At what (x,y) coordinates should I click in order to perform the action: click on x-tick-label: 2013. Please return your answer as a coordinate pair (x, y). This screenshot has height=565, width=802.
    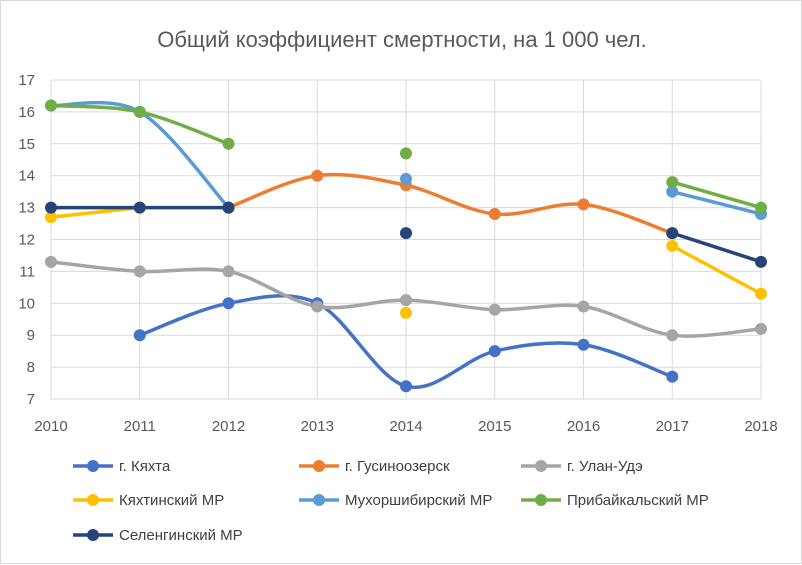
    Looking at the image, I should click on (317, 426).